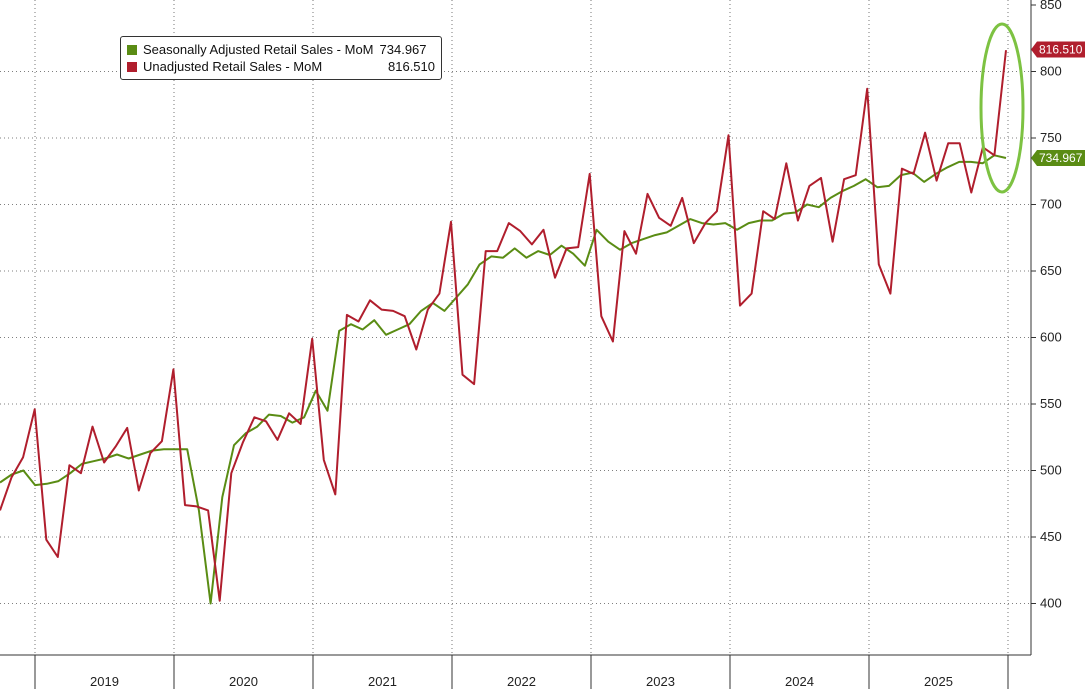  I want to click on y-tick-label: 400, so click(1051, 603).